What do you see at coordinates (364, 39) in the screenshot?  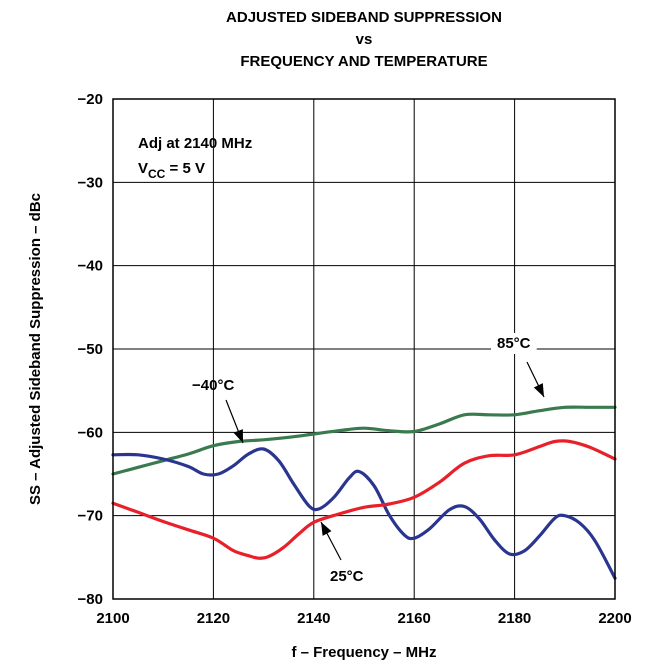 I see `chart-title-line-2: vs` at bounding box center [364, 39].